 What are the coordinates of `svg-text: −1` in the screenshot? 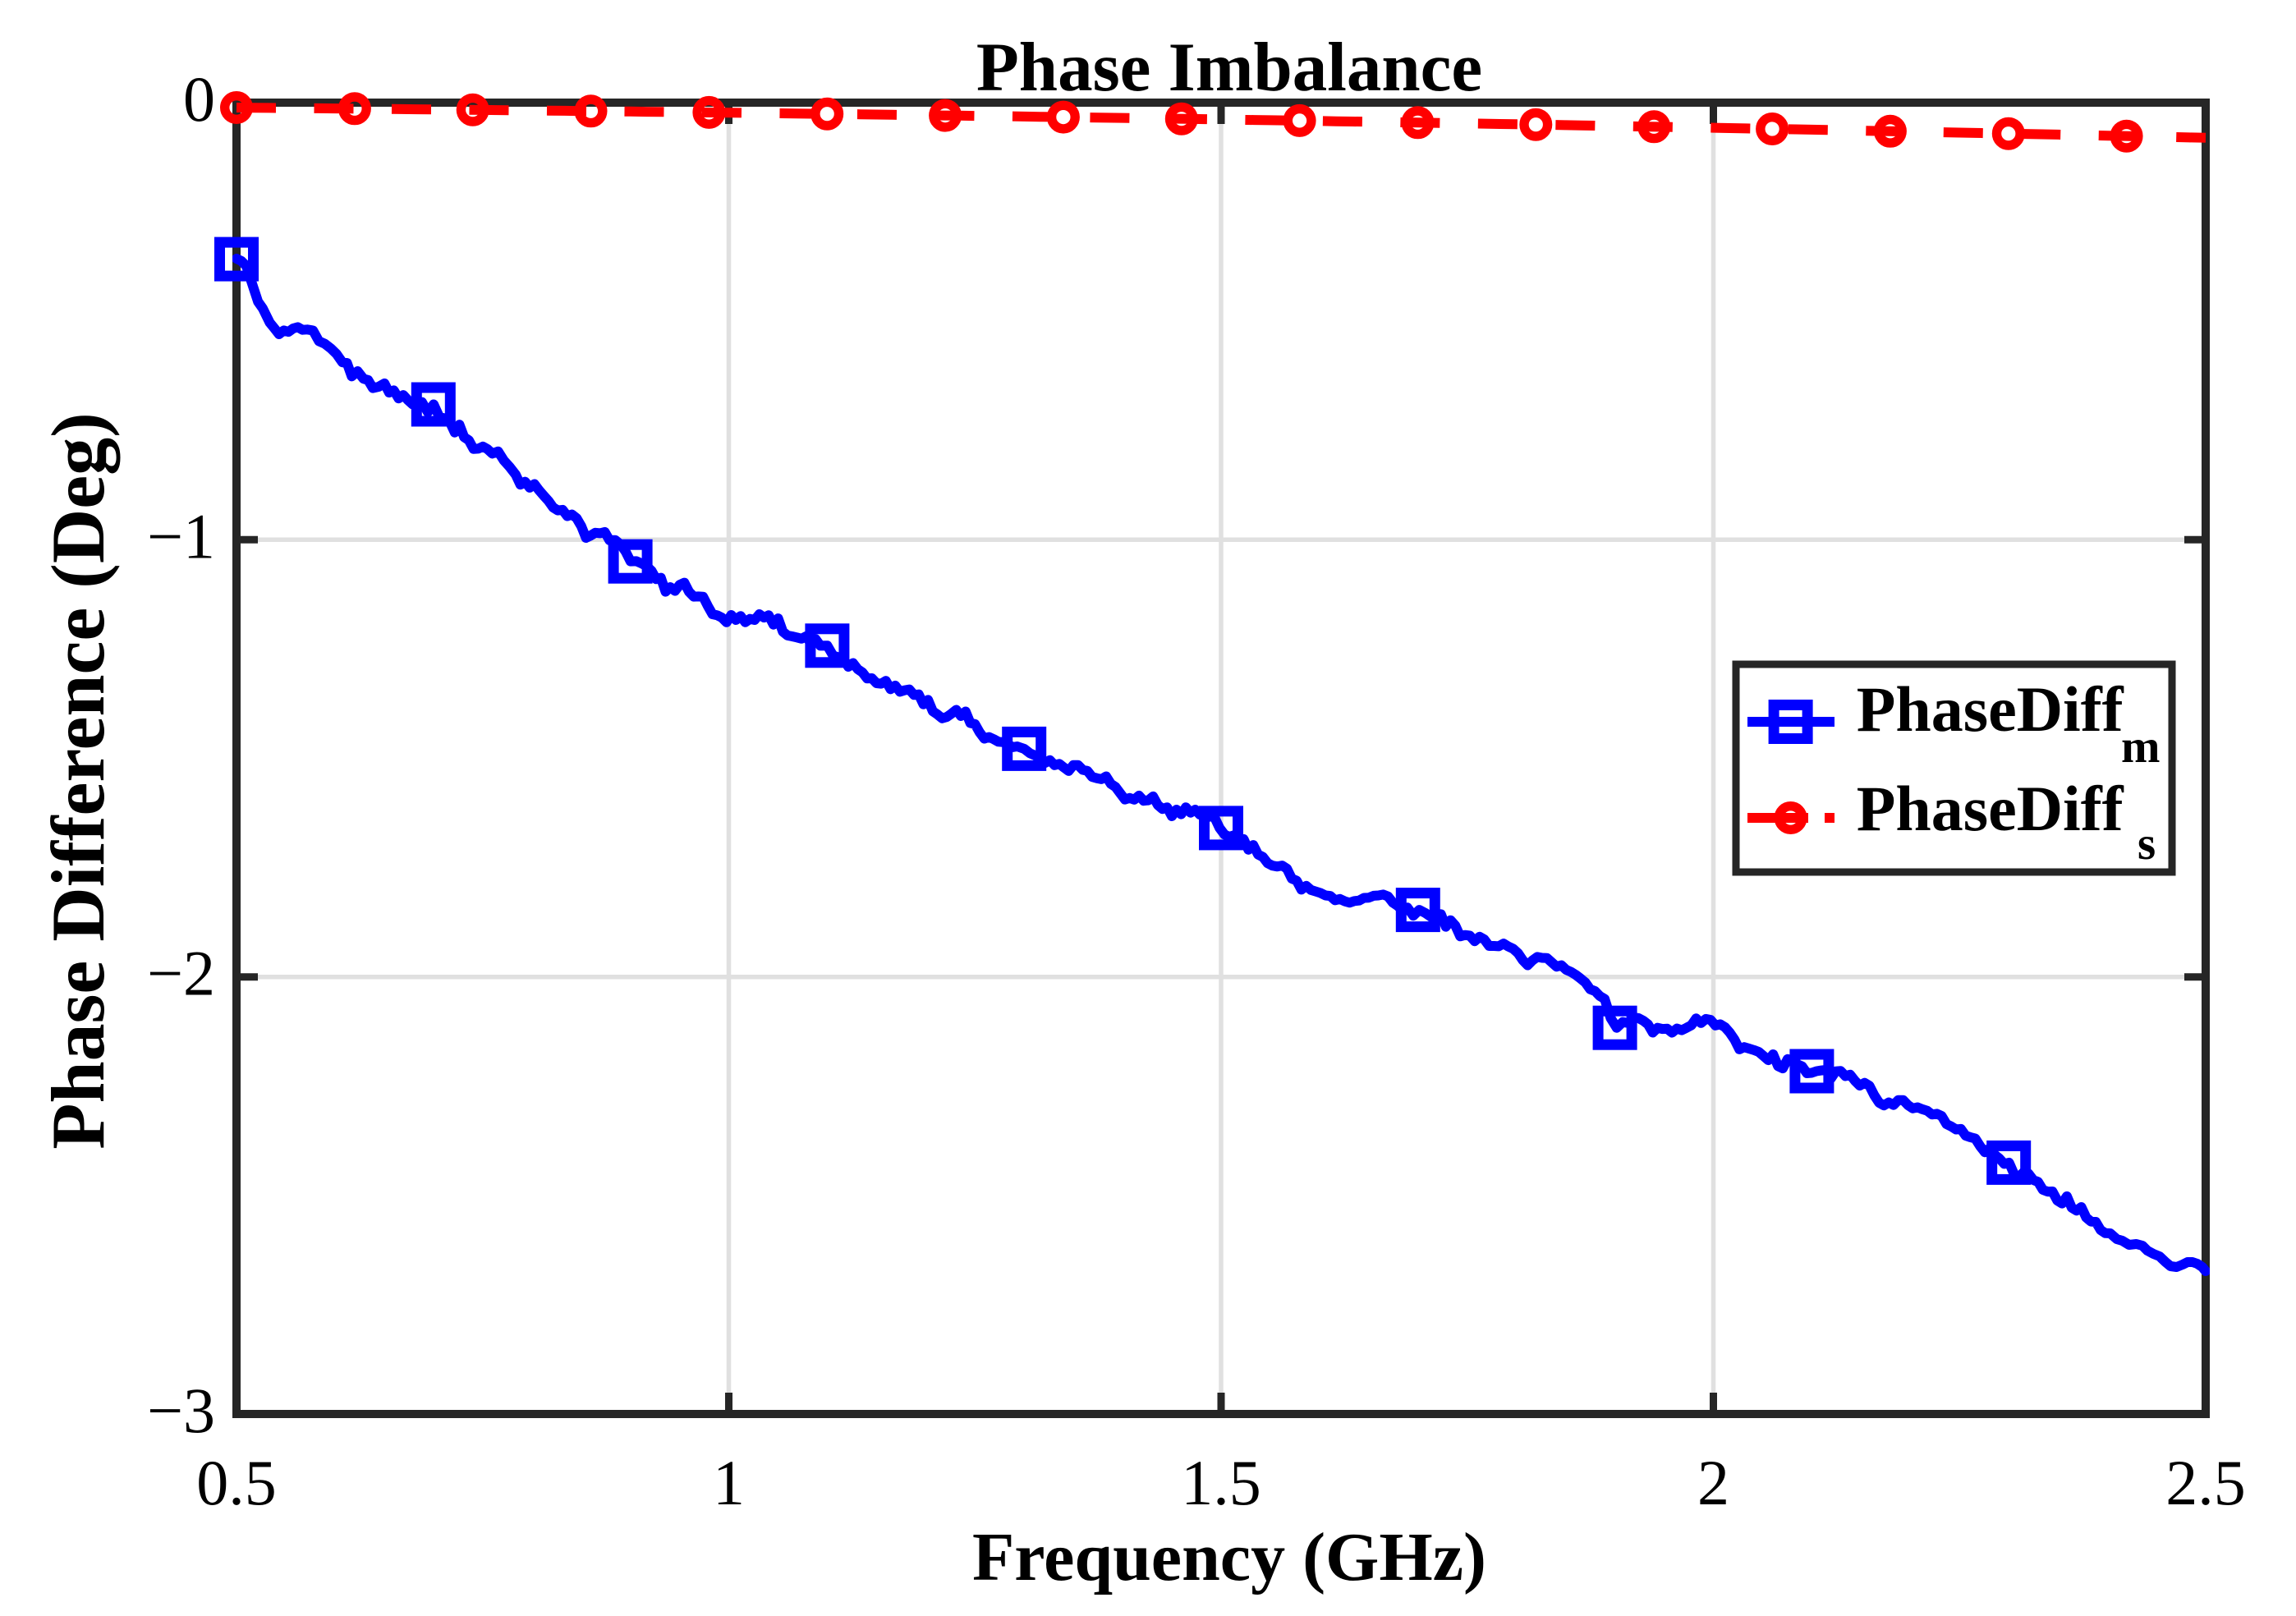 It's located at (181, 536).